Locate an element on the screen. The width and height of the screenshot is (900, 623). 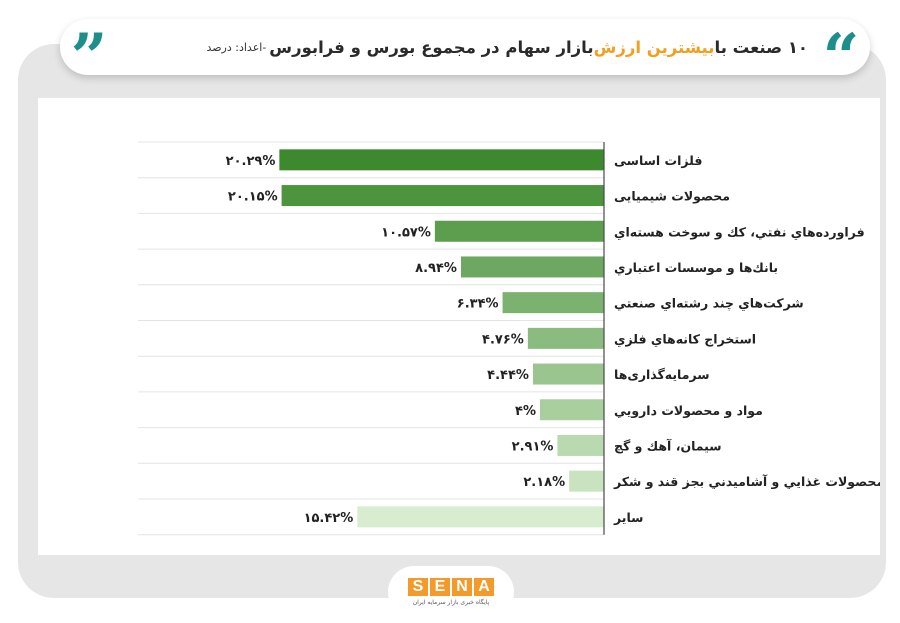
logo-letter: E is located at coordinates (440, 587).